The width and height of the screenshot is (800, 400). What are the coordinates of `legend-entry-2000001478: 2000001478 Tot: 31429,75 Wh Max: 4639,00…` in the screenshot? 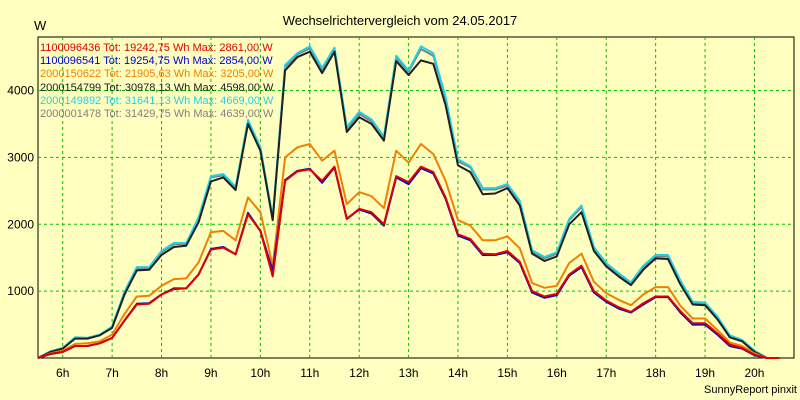 It's located at (157, 113).